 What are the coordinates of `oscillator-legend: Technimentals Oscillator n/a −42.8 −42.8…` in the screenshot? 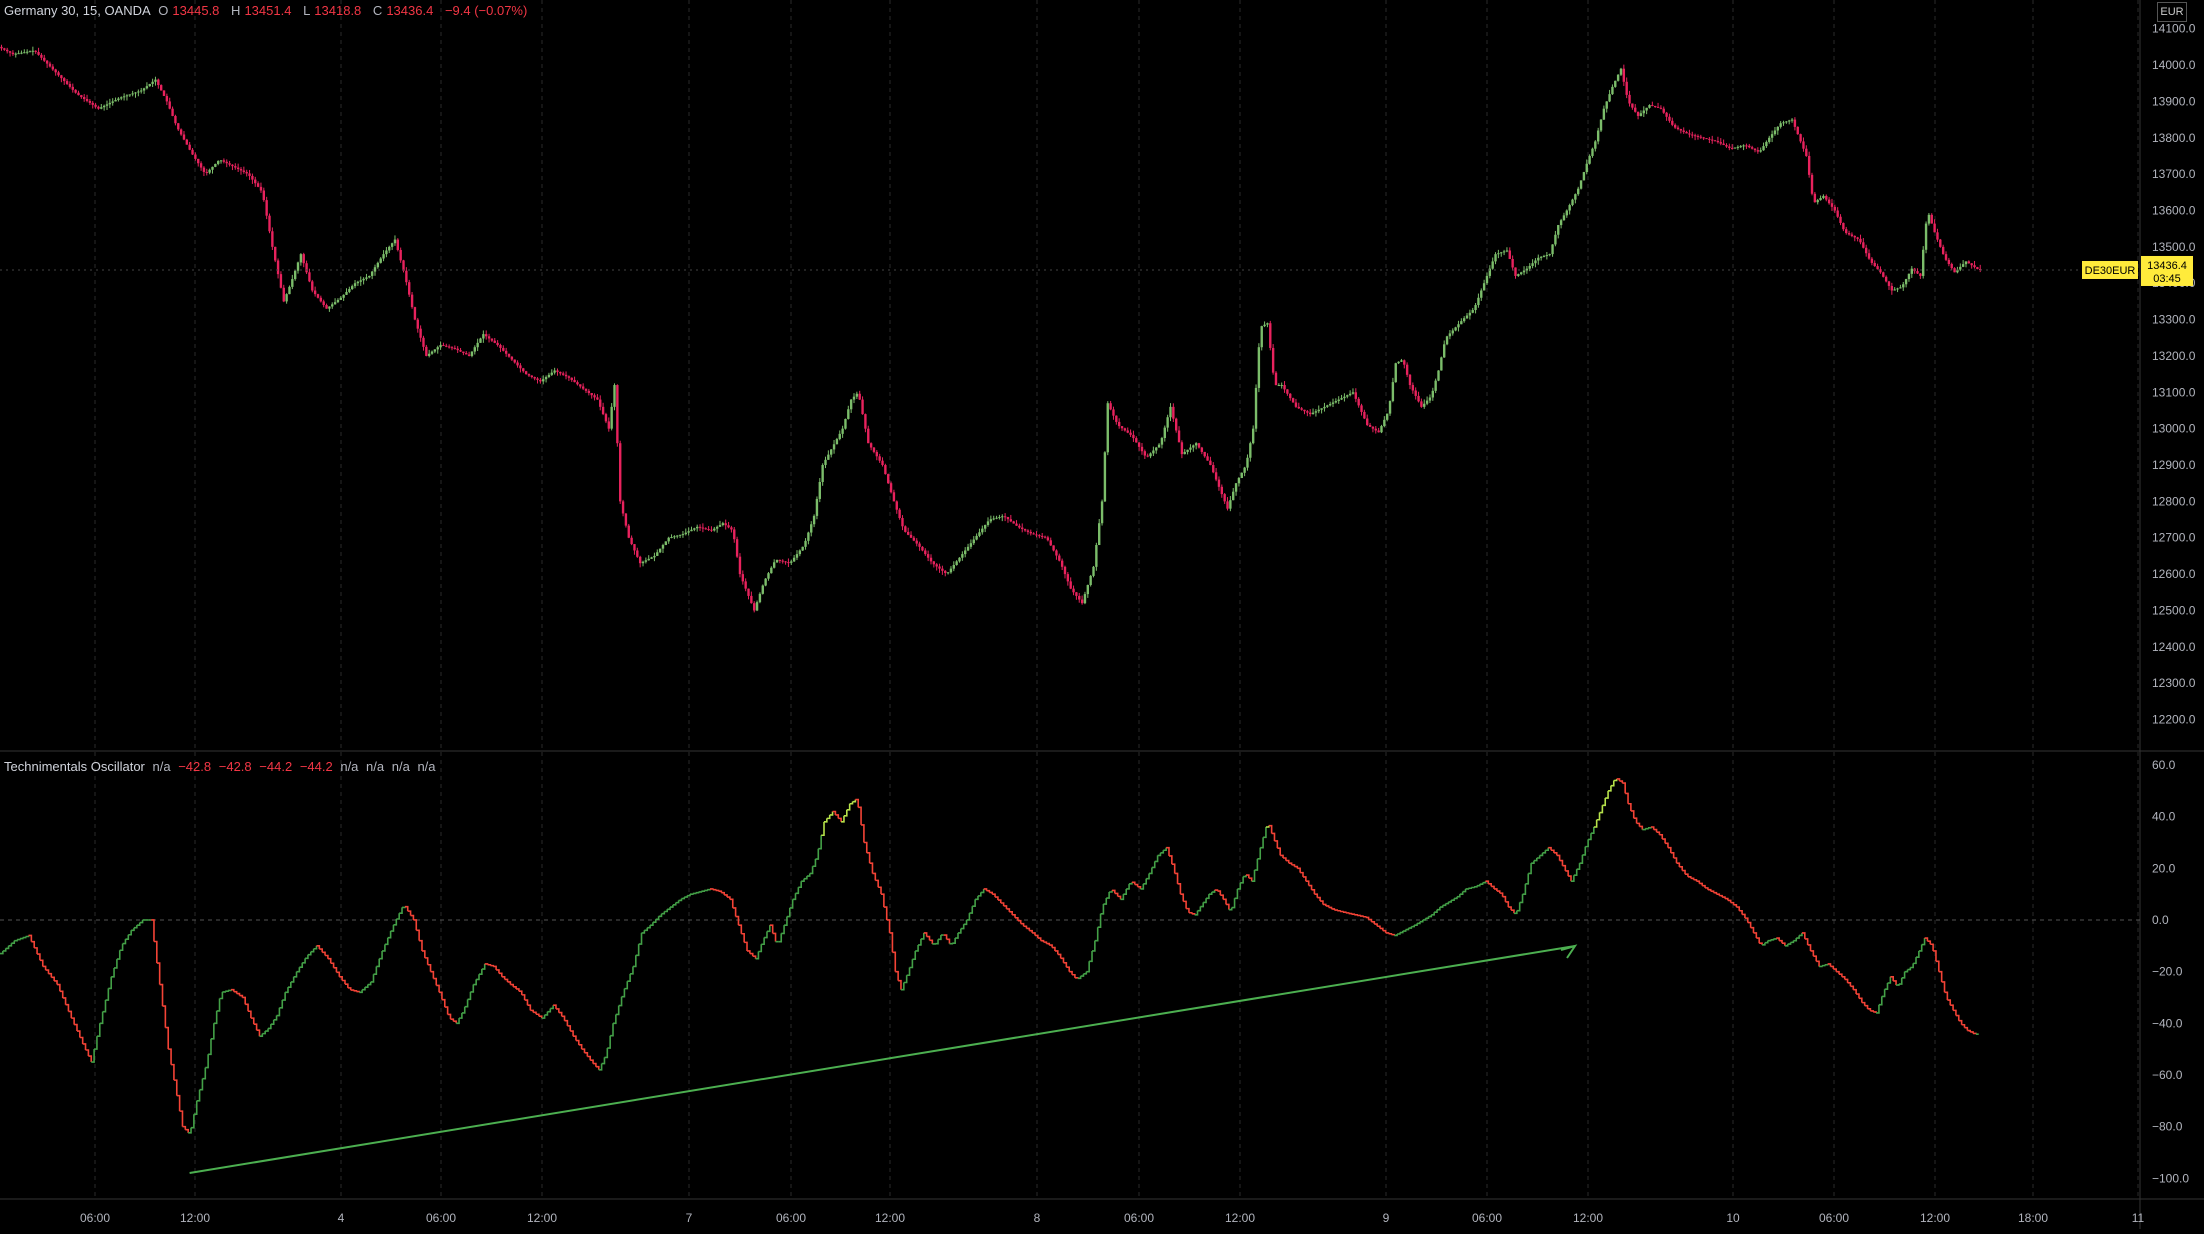 It's located at (222, 766).